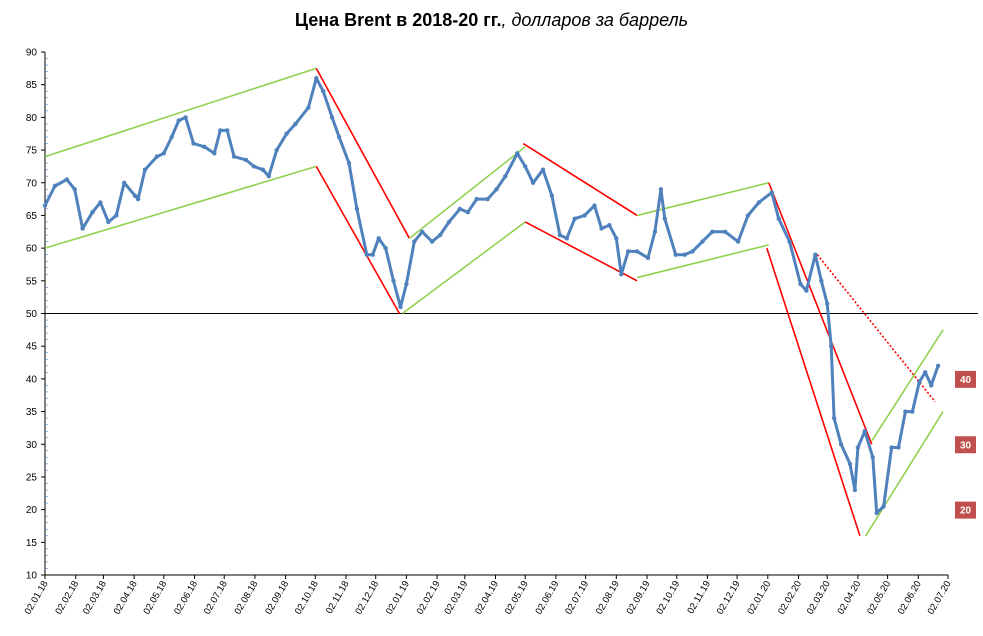 The image size is (983, 636). What do you see at coordinates (37, 598) in the screenshot?
I see `x-tick-label: 02.01.18` at bounding box center [37, 598].